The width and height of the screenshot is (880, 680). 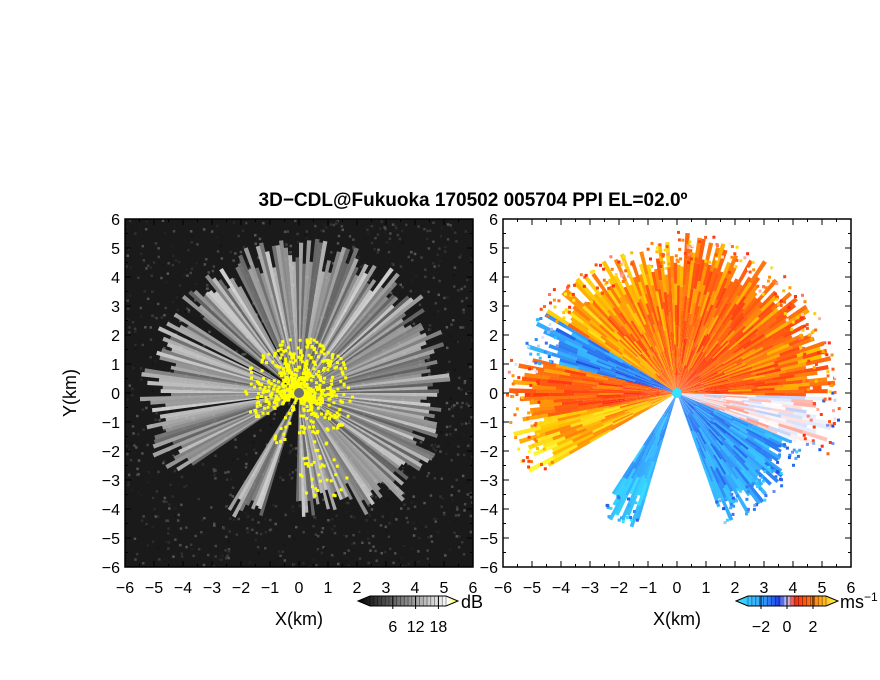 I want to click on velocity-colorbar-unit: ms−1, so click(x=859, y=601).